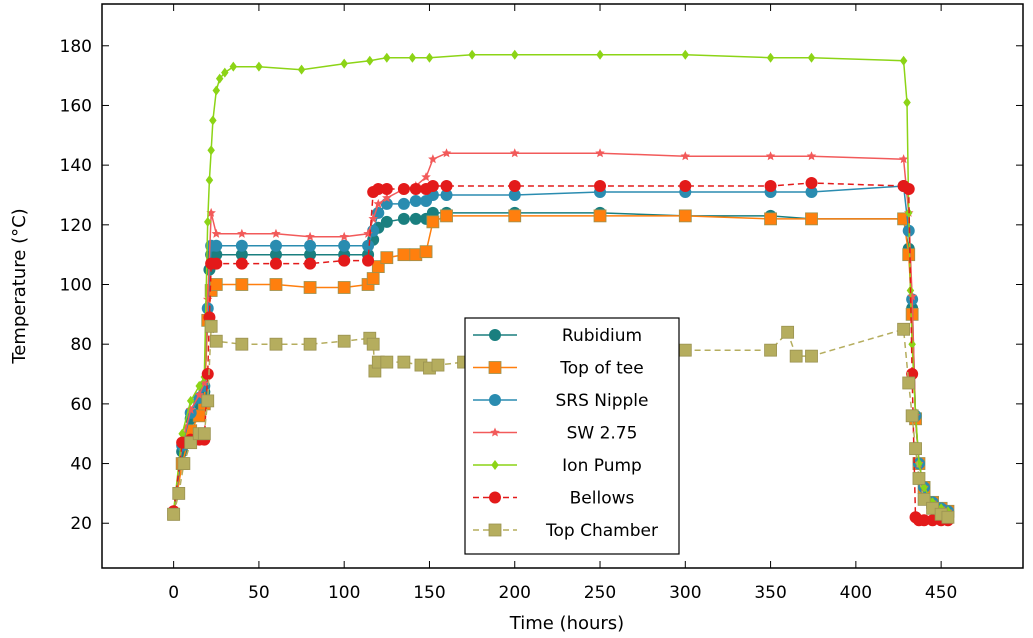 The width and height of the screenshot is (1033, 638). Describe the element at coordinates (76, 226) in the screenshot. I see `y-tick-label: 120` at that location.